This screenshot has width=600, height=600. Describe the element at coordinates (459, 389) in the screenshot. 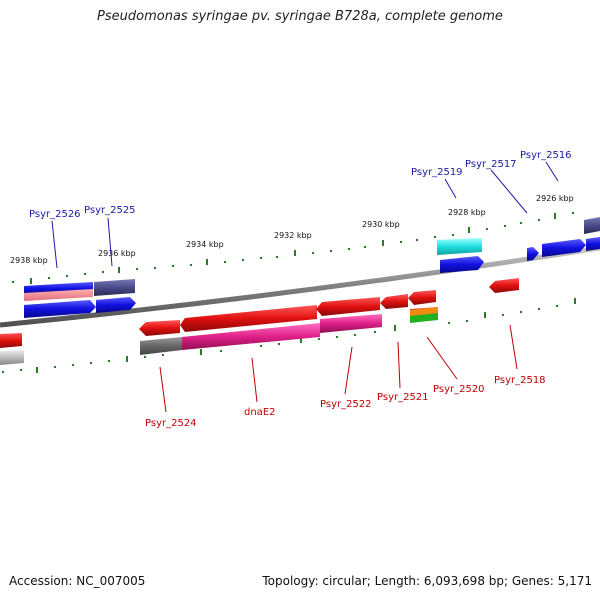

I see `gene-label: Psyr_2520` at that location.